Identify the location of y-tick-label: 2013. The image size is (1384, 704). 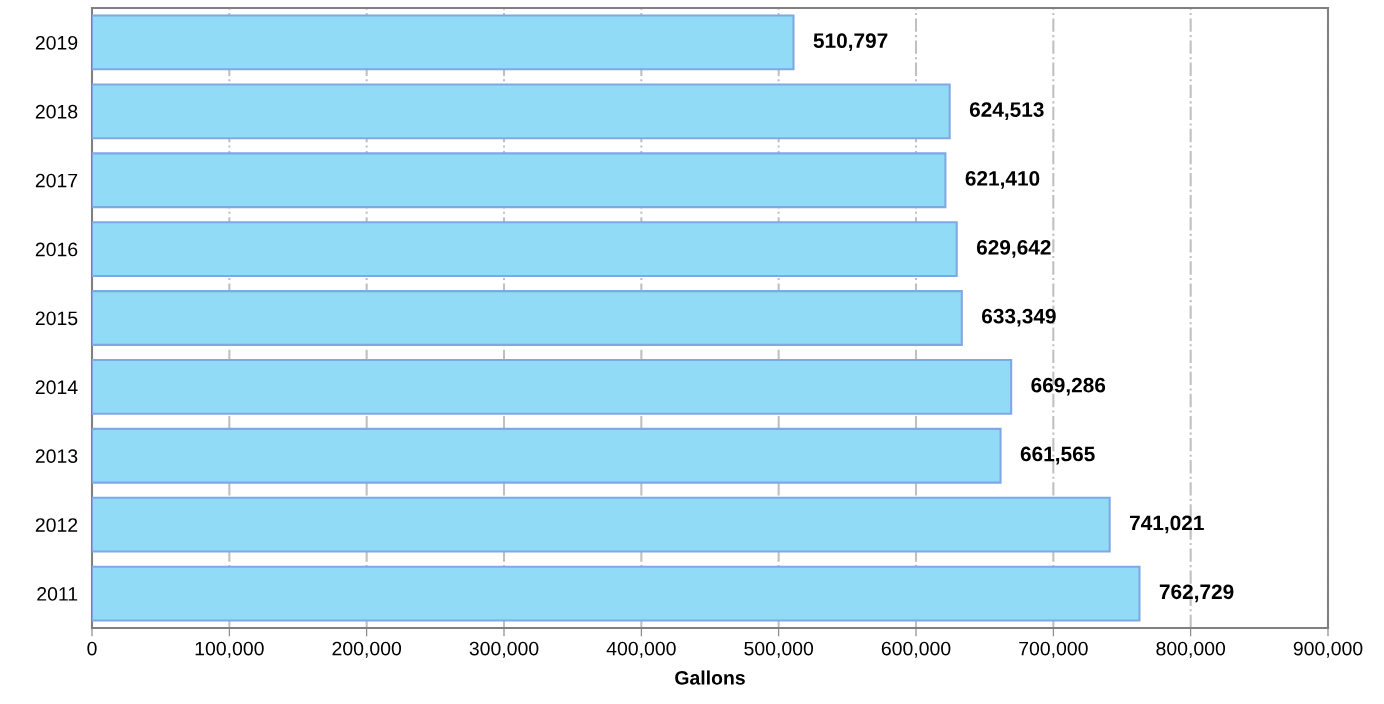
(56, 456).